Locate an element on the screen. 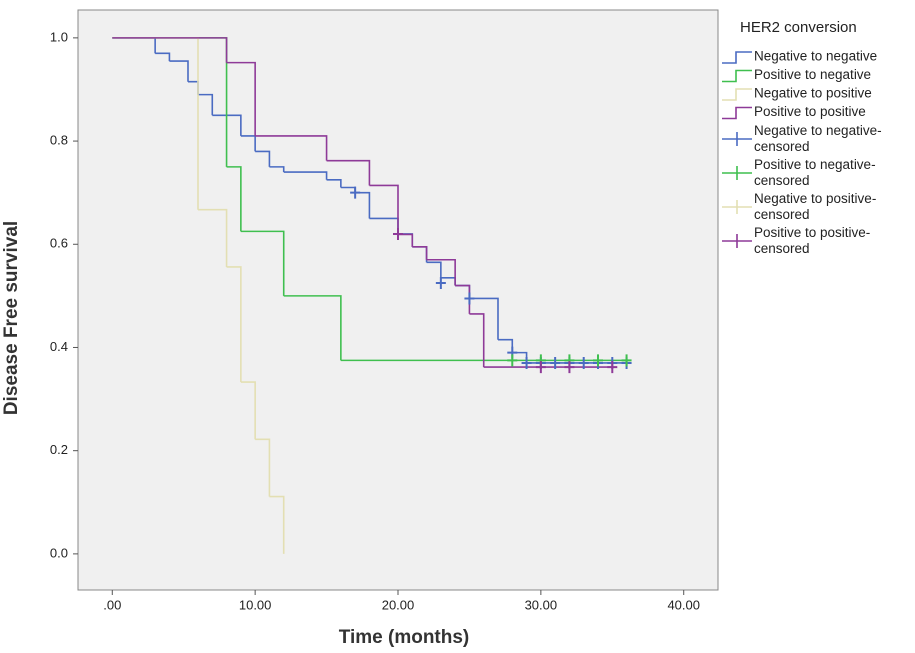 This screenshot has width=915, height=653. x-axis-title: Time (months) is located at coordinates (404, 637).